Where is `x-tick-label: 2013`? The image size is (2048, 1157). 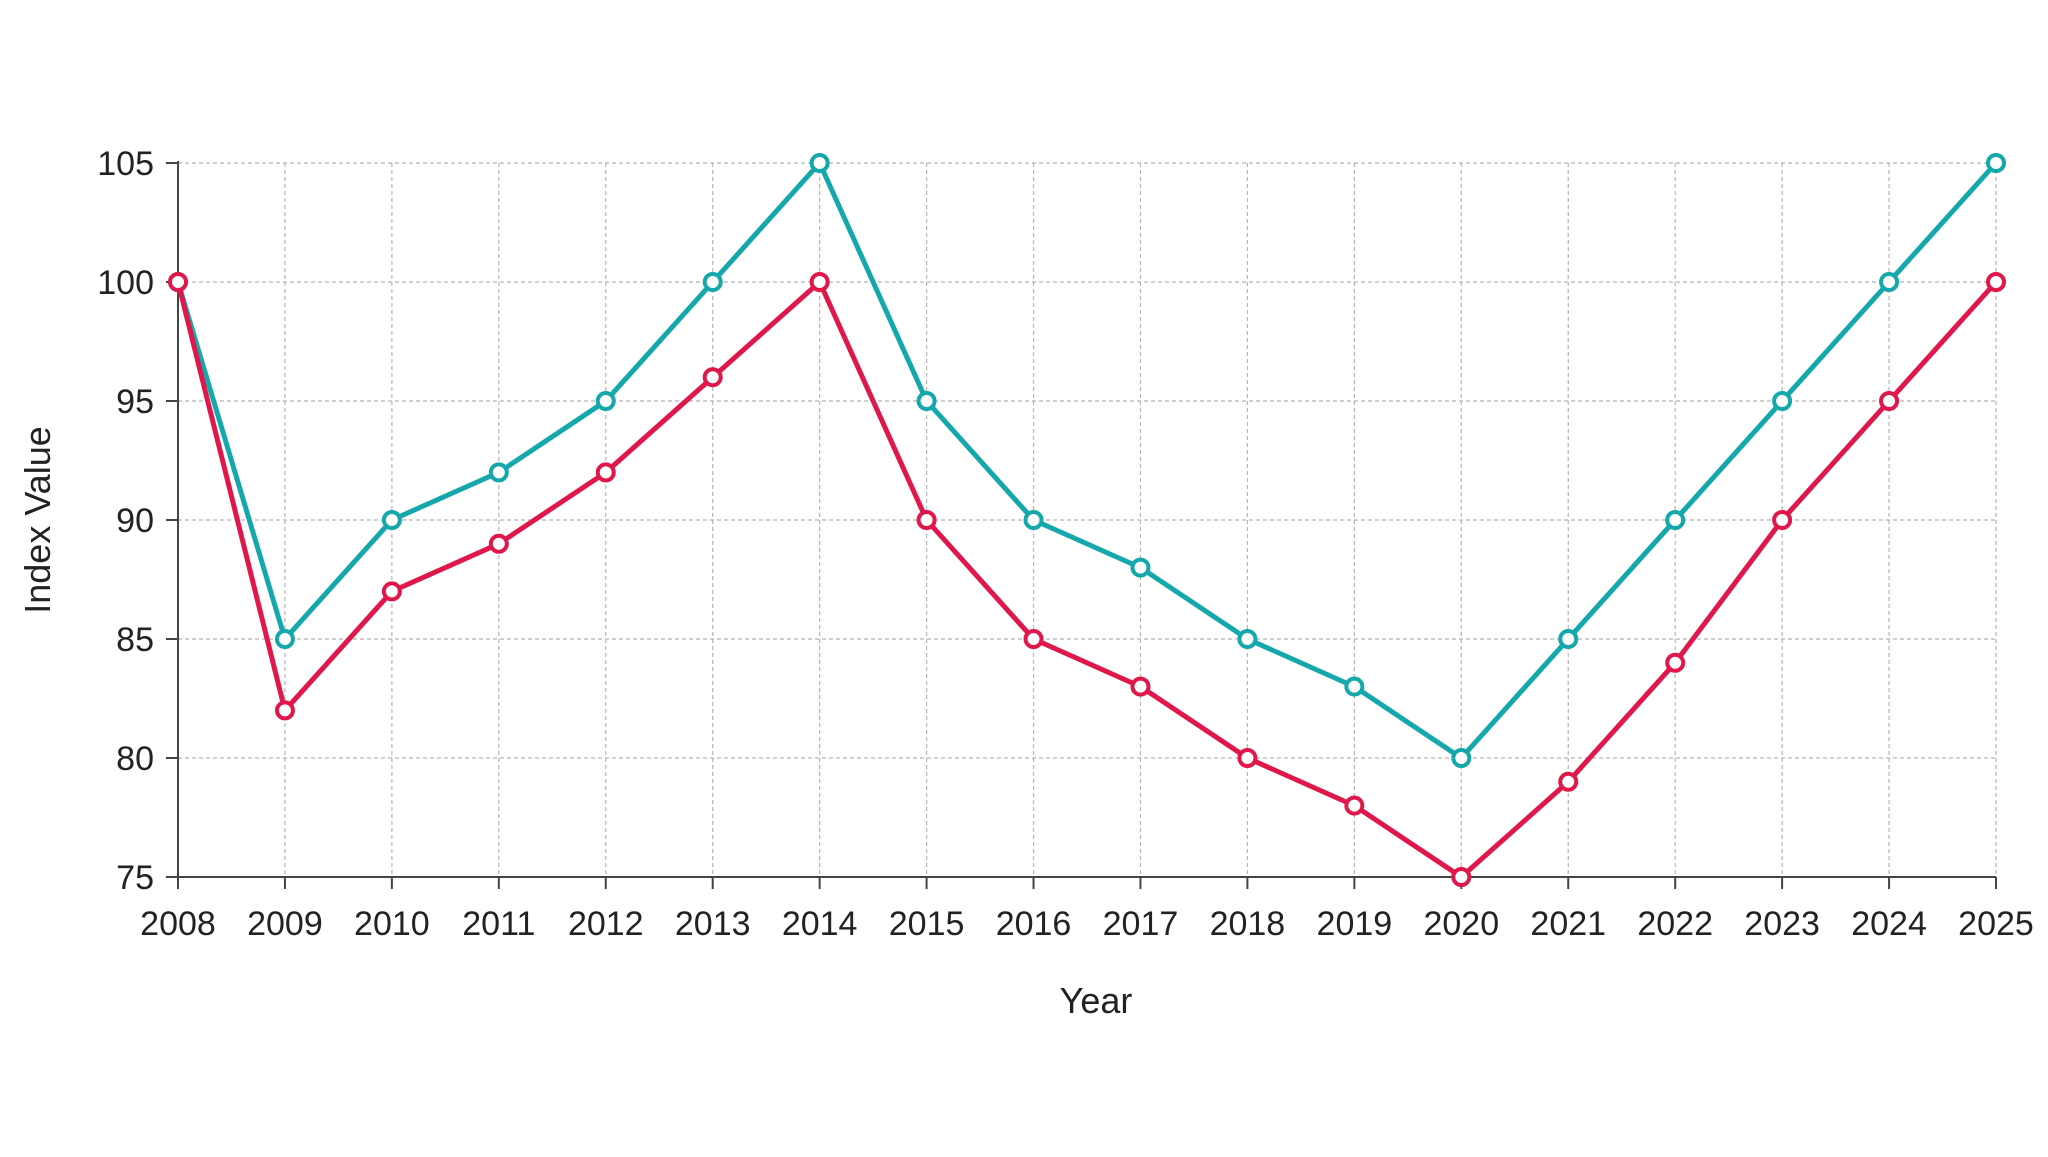
x-tick-label: 2013 is located at coordinates (713, 924).